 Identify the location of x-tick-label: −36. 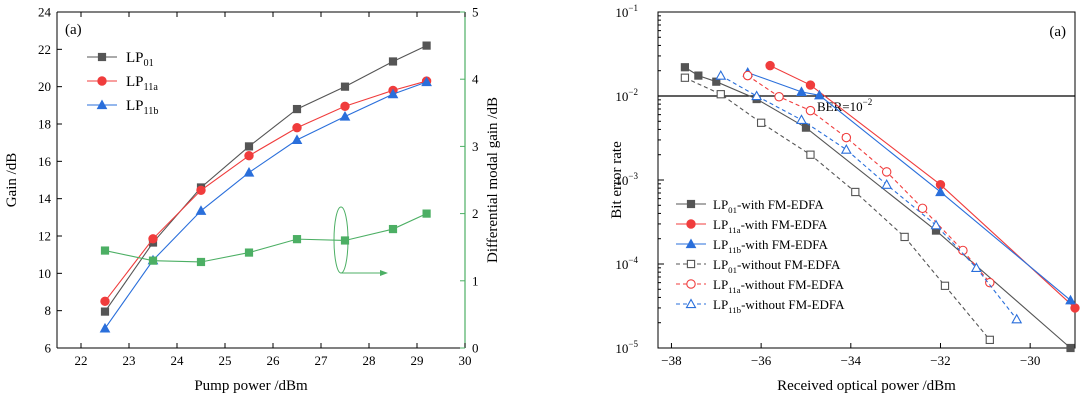
(761, 360).